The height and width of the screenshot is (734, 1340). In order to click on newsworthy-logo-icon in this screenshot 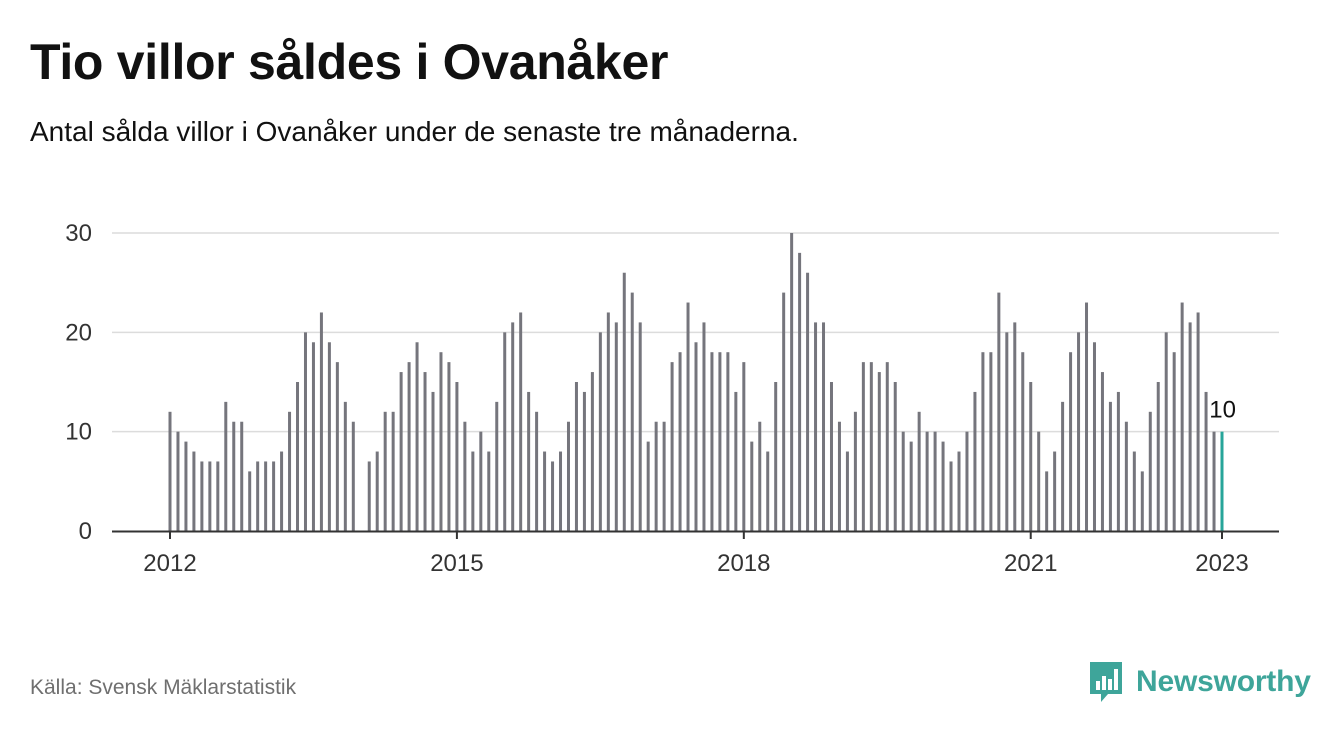, I will do `click(1106, 682)`.